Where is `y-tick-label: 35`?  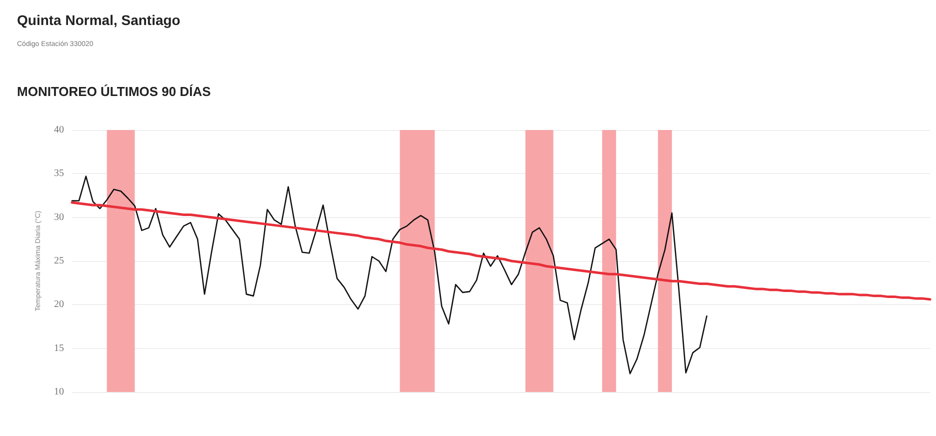 y-tick-label: 35 is located at coordinates (59, 174).